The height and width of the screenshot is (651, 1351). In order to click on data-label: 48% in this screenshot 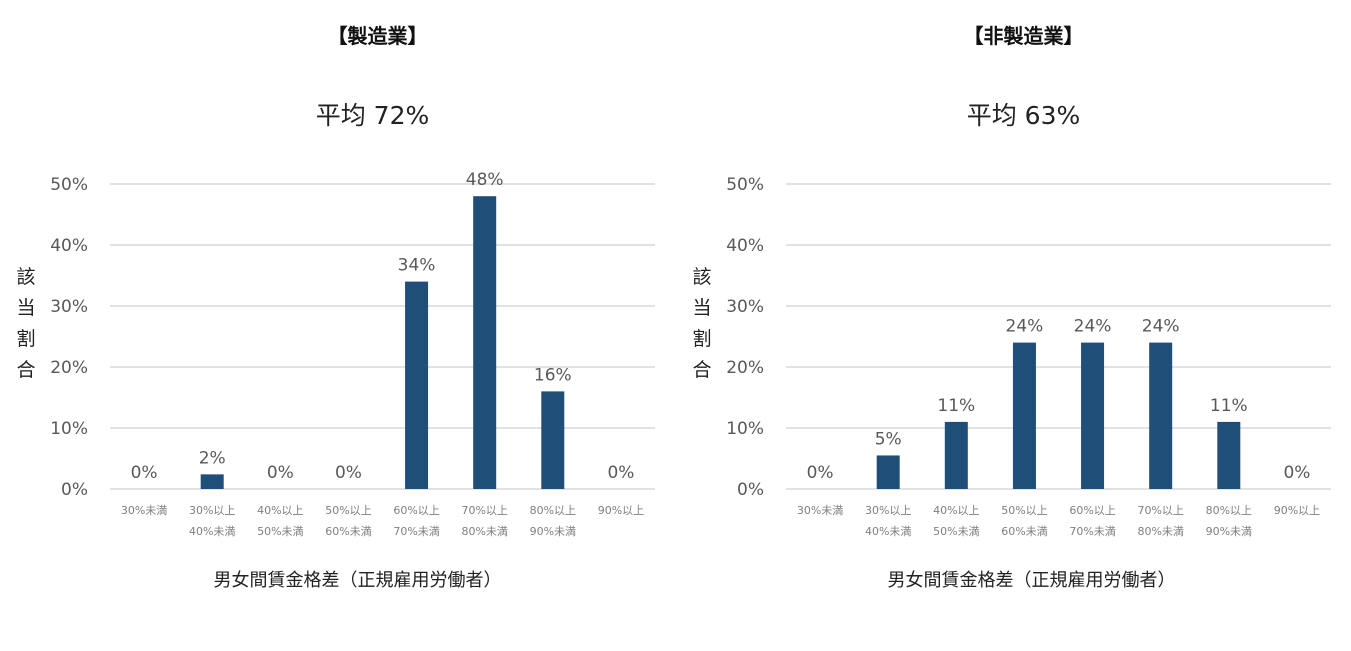, I will do `click(485, 180)`.